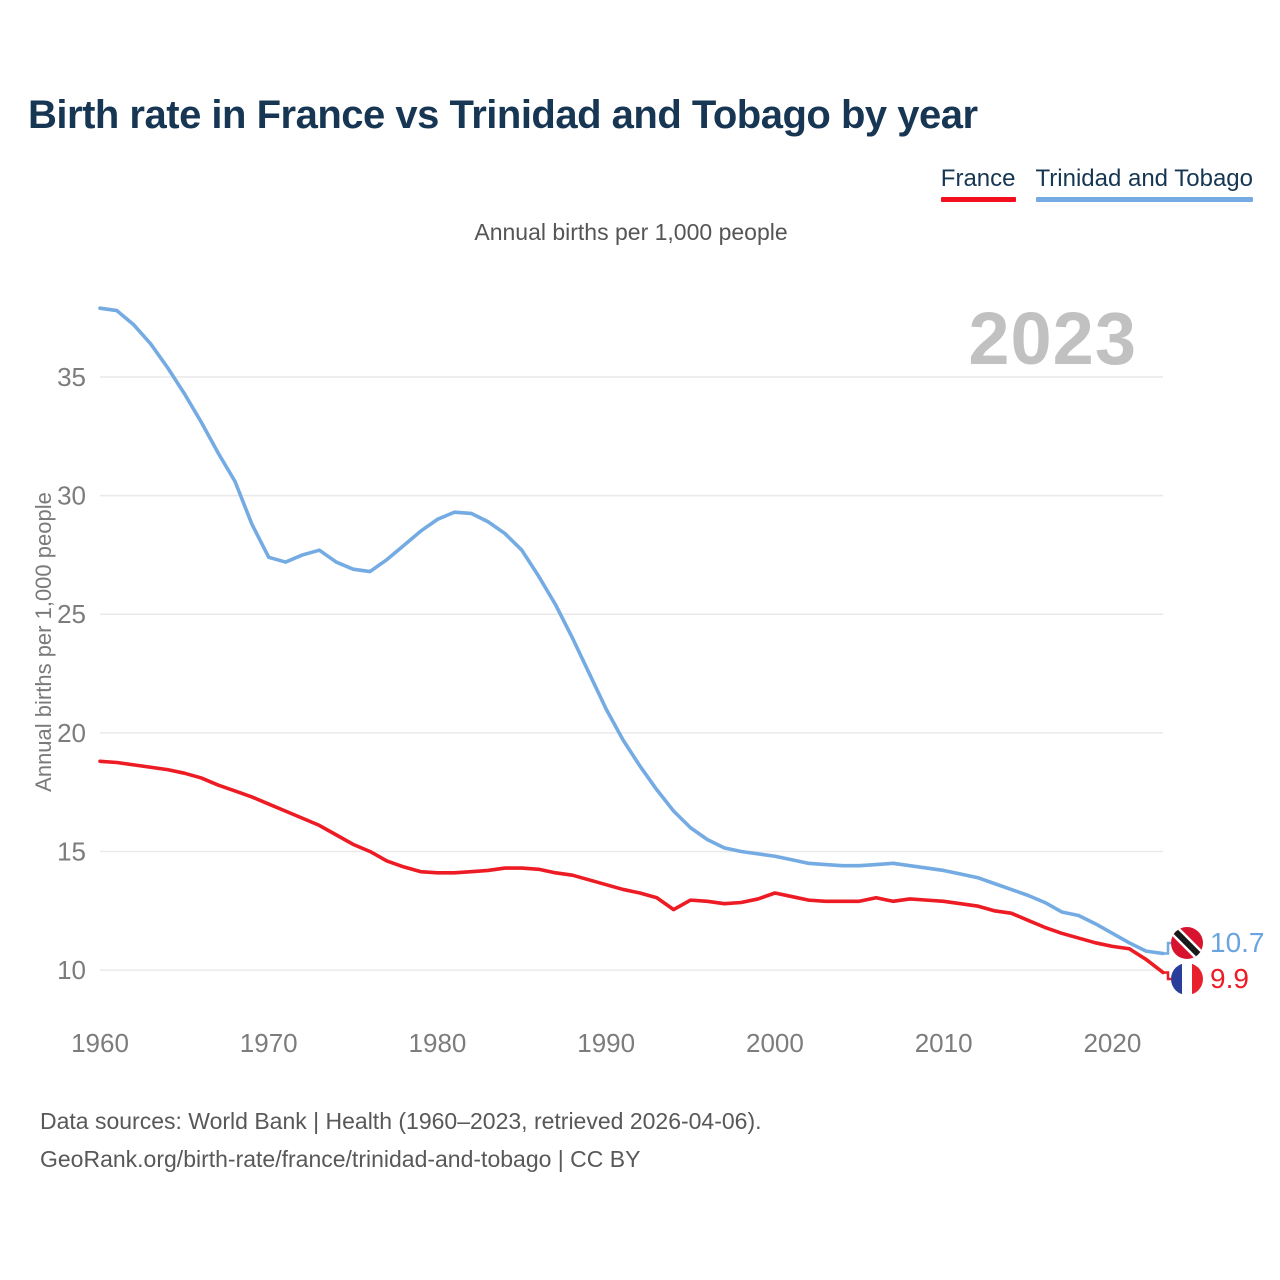  What do you see at coordinates (100, 1043) in the screenshot?
I see `x-tick-label: 1960` at bounding box center [100, 1043].